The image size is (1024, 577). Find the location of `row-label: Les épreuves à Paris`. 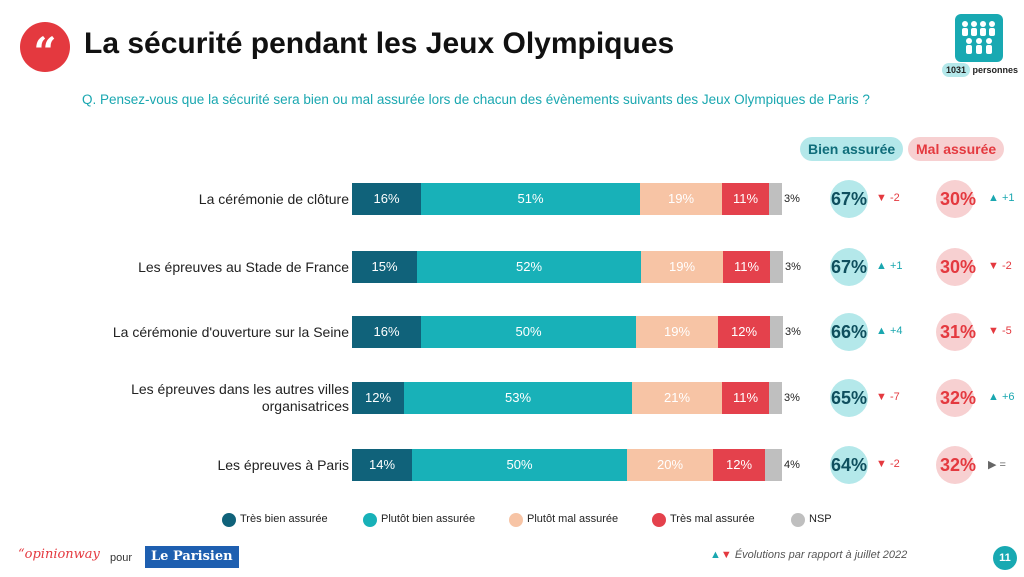

row-label: Les épreuves à Paris is located at coordinates (283, 464).